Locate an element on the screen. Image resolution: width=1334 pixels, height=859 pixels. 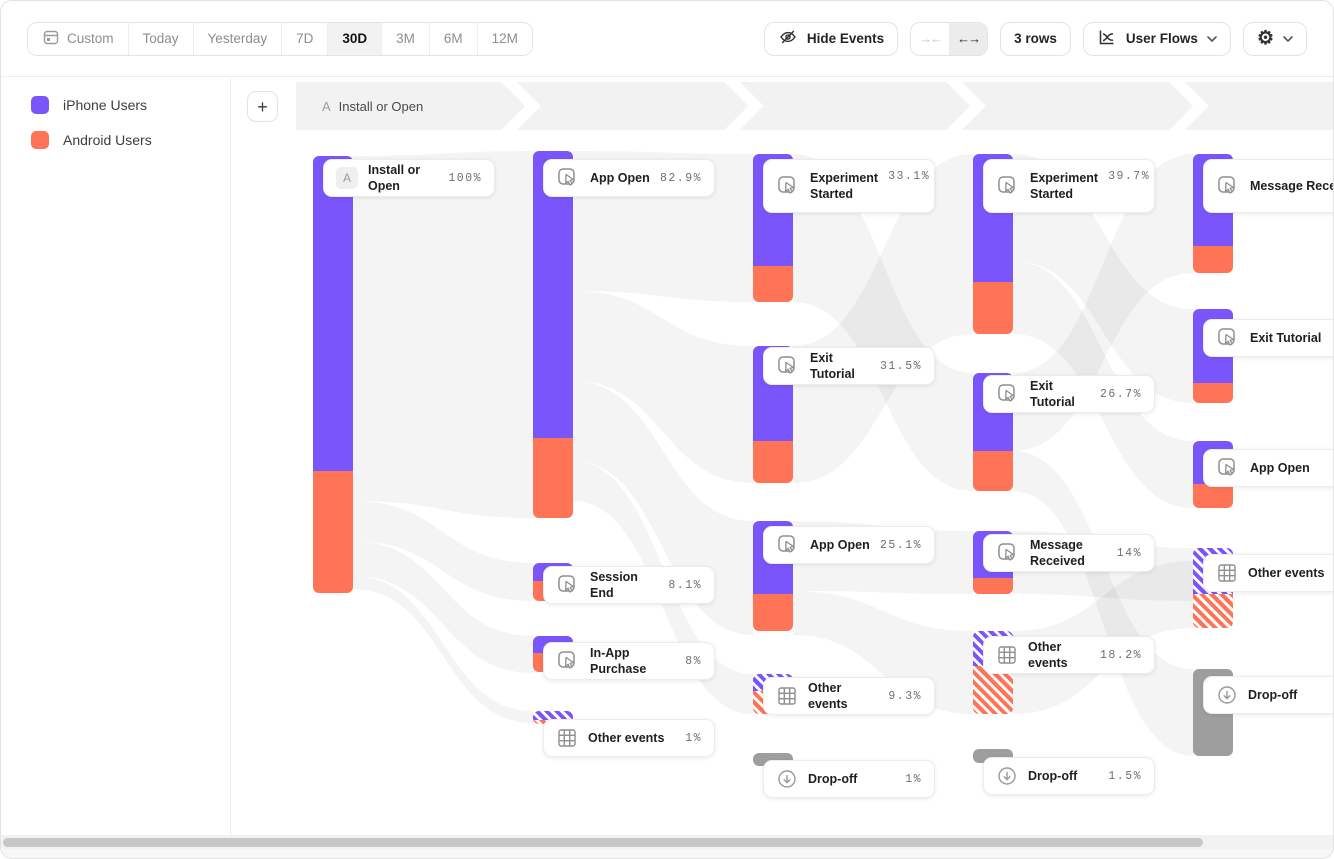
node-percentage: 18.2% is located at coordinates (1120, 655).